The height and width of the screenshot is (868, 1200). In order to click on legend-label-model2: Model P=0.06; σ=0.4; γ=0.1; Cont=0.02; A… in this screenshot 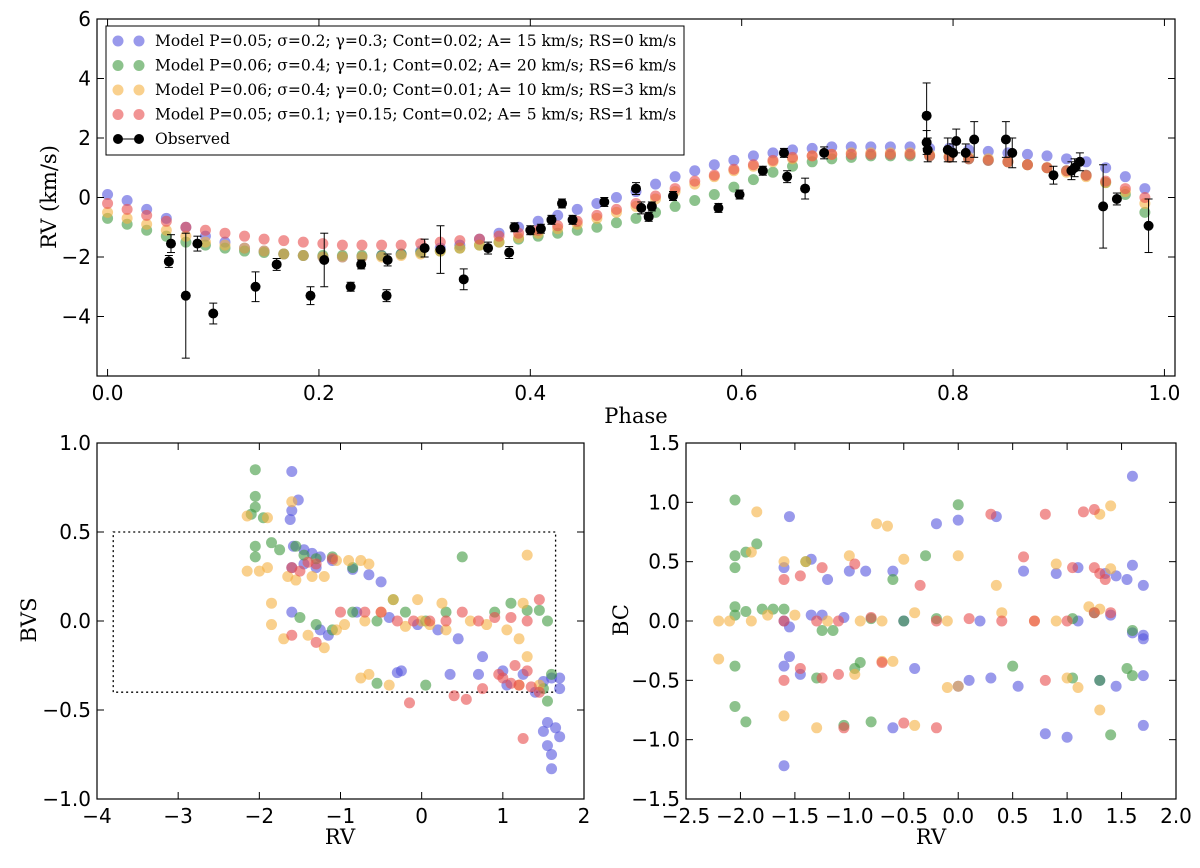, I will do `click(415, 66)`.